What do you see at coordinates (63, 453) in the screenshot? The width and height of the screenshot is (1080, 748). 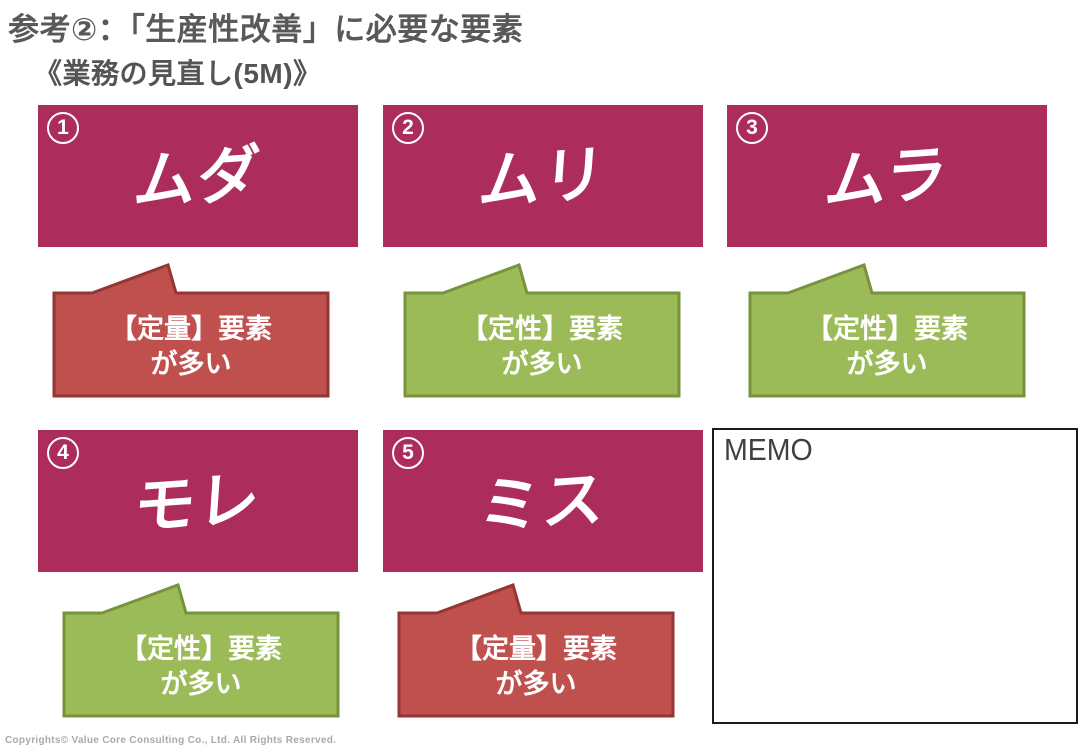 I see `circled-number: 4` at bounding box center [63, 453].